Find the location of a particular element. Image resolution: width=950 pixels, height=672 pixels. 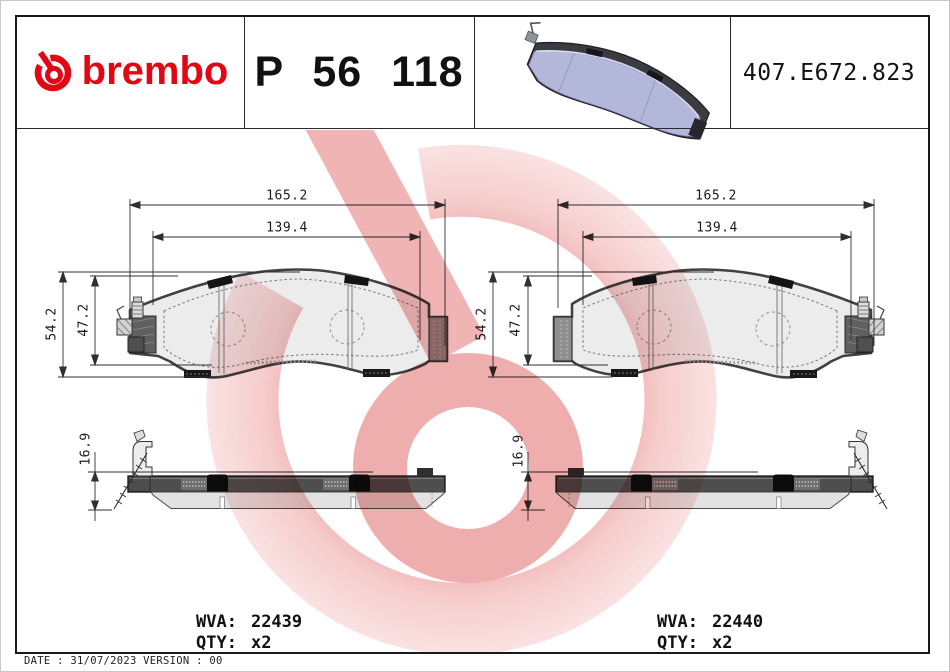

wva-number: 22439 is located at coordinates (276, 622).